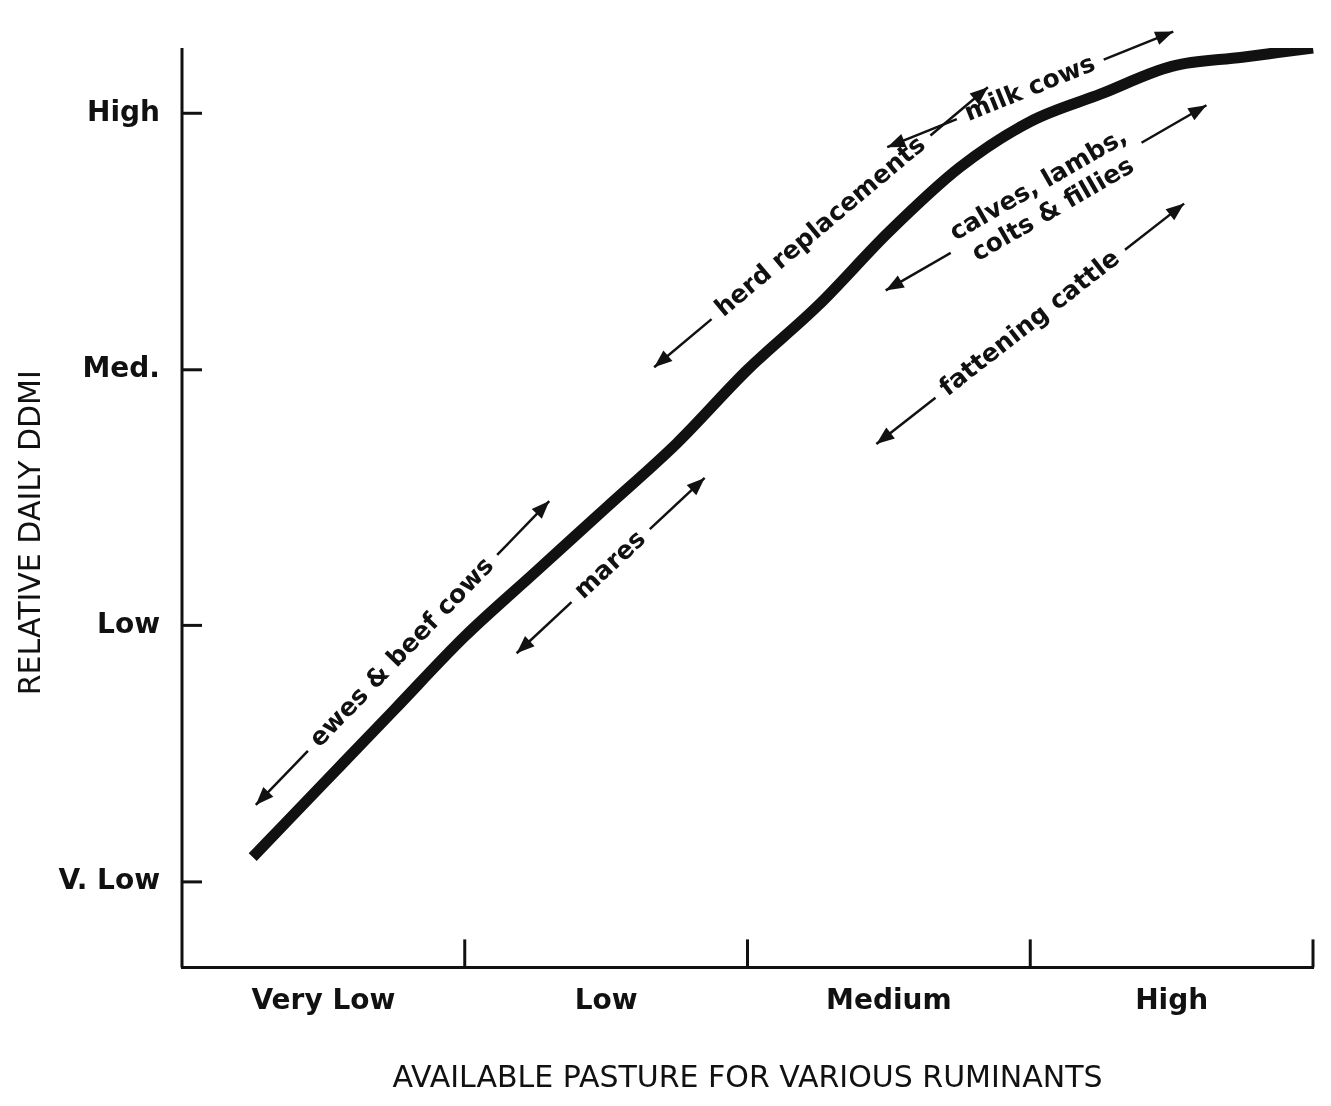  I want to click on text: Low, so click(128, 623).